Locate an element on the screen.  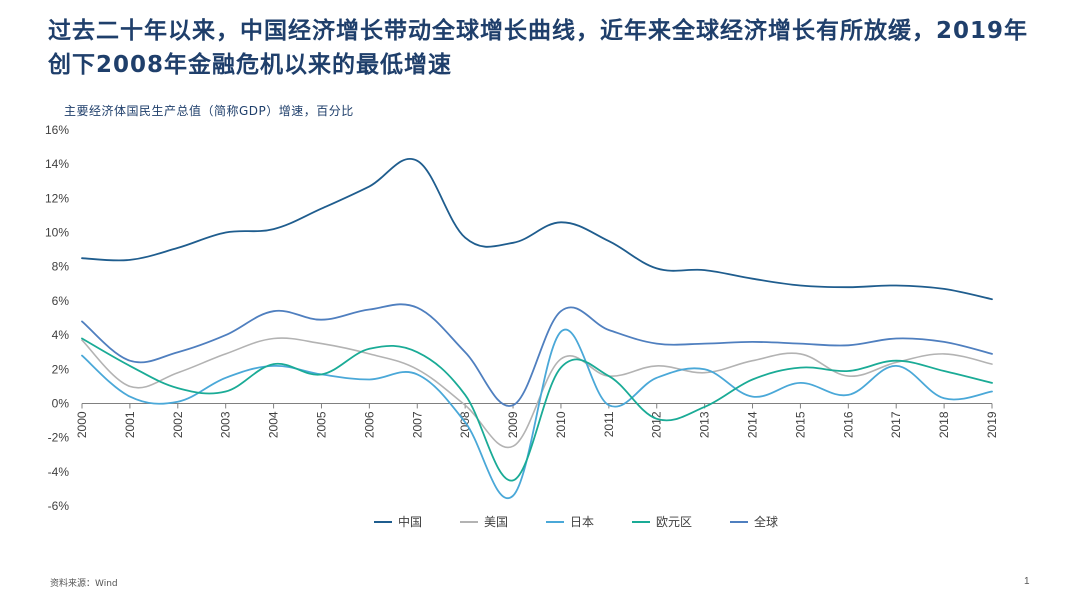
x-tick-label: 2007 is located at coordinates (417, 424).